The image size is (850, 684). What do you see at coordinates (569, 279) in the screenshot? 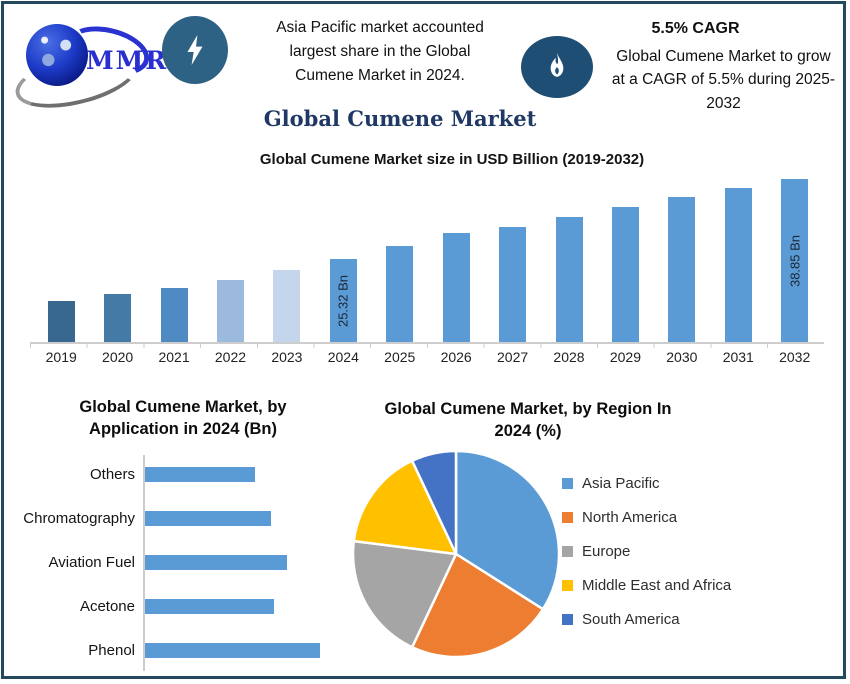
I see `bar-2028` at bounding box center [569, 279].